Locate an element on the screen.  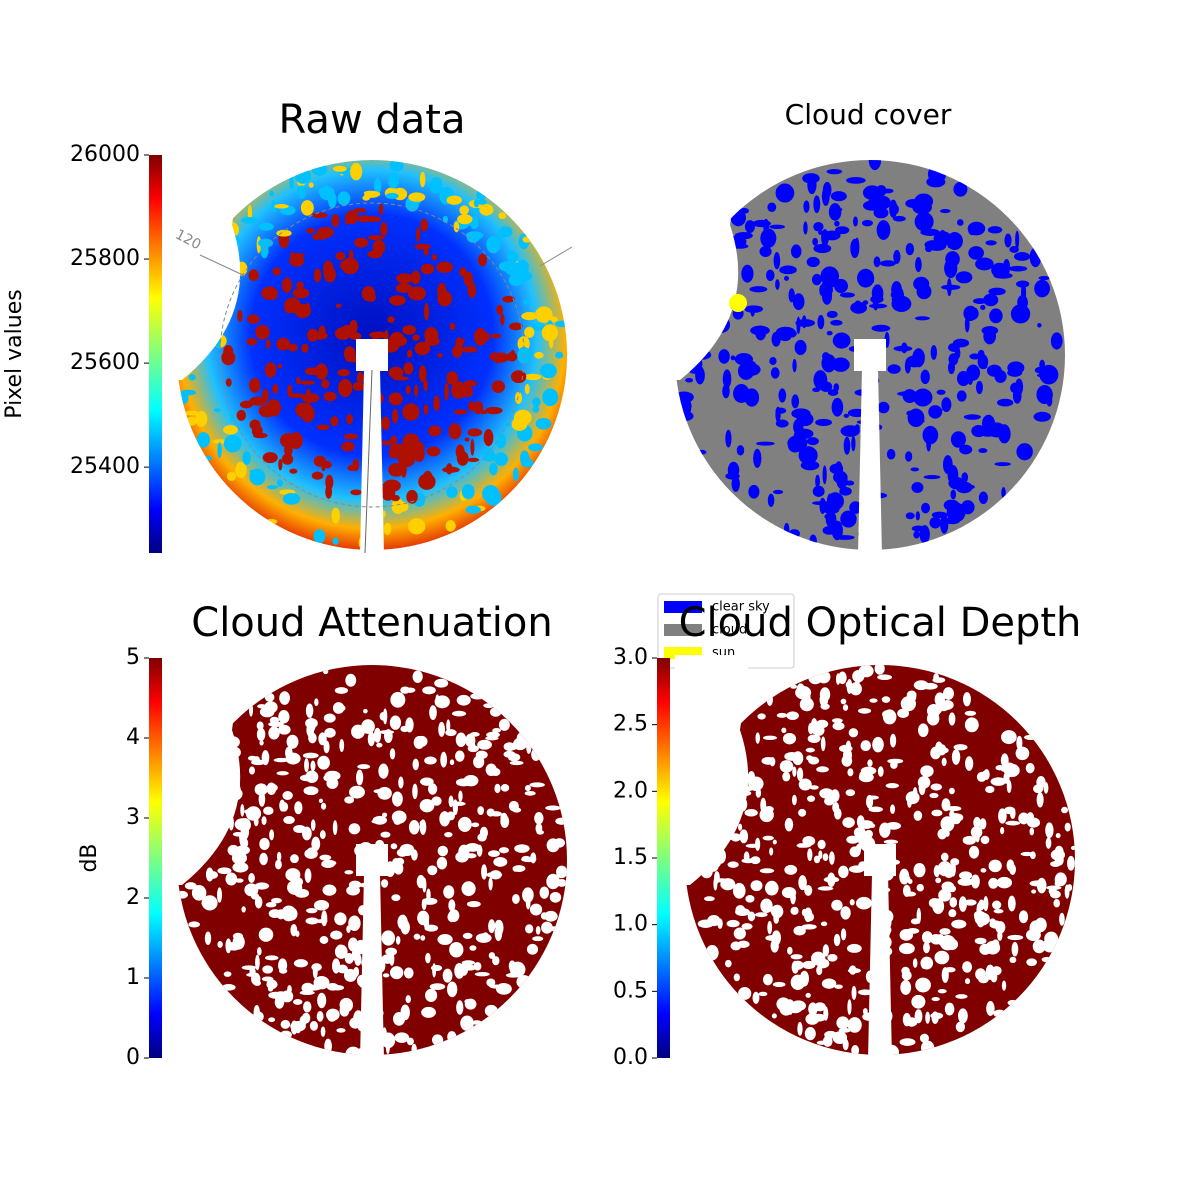
polar-axis is located at coordinates (556, 256).